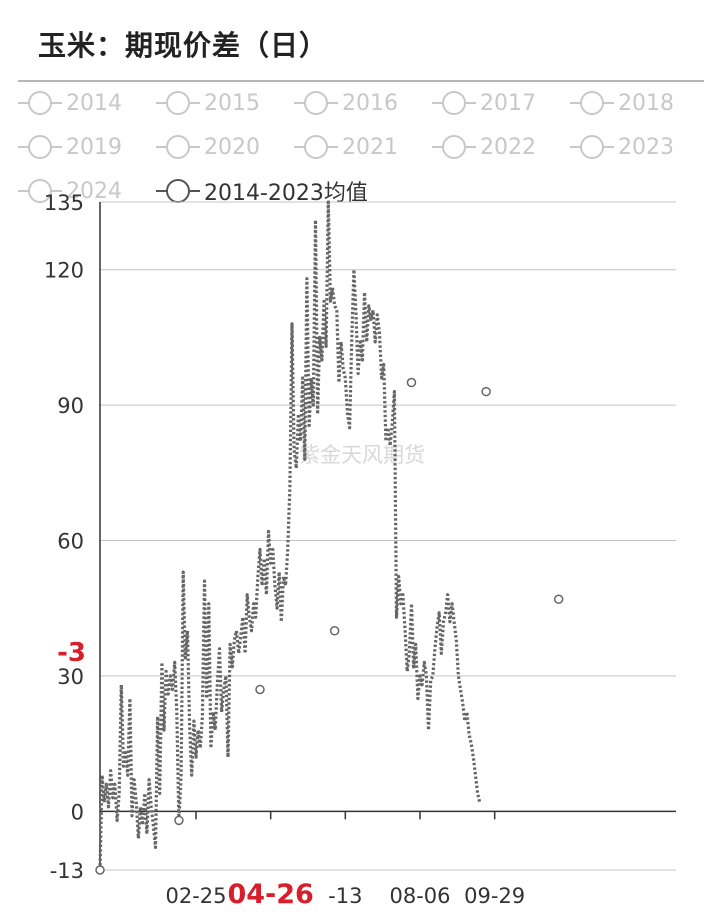 Image resolution: width=724 pixels, height=920 pixels. I want to click on legend-label: 2016, so click(370, 103).